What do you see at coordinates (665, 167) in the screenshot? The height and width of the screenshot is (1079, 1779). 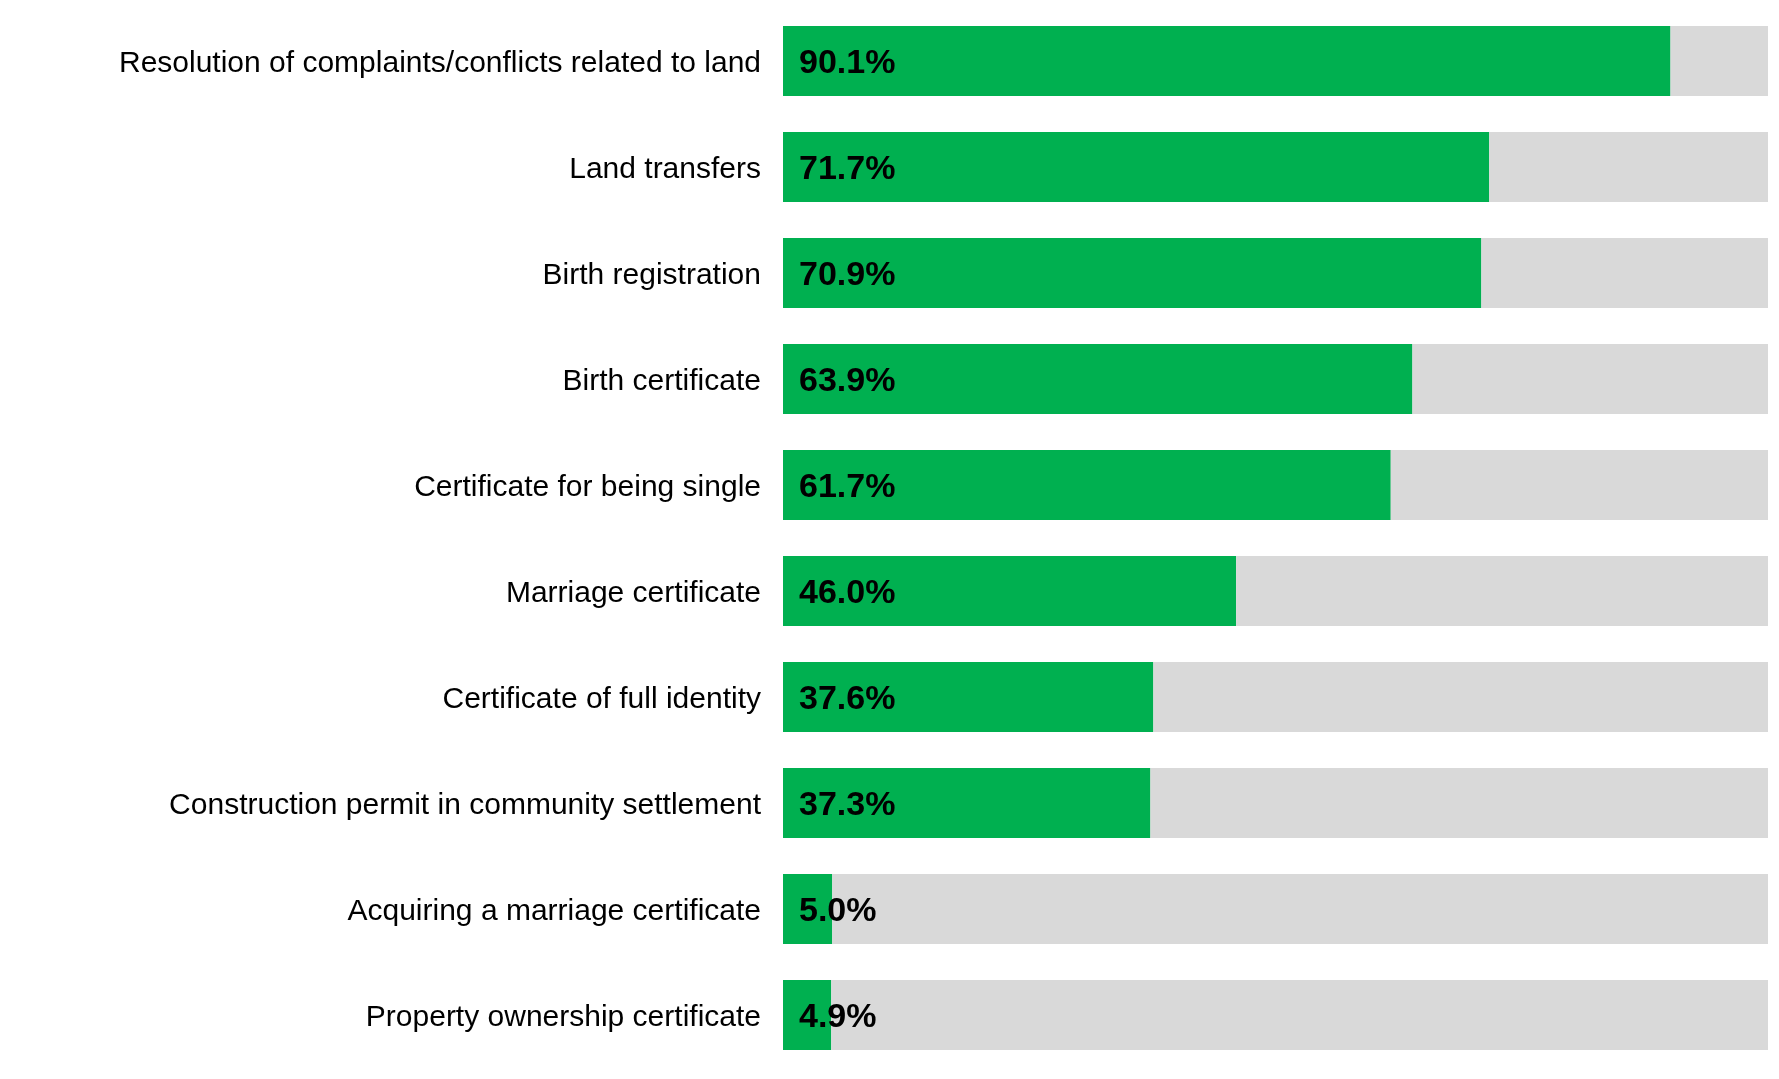 I see `y-tick-label: Land transfers` at bounding box center [665, 167].